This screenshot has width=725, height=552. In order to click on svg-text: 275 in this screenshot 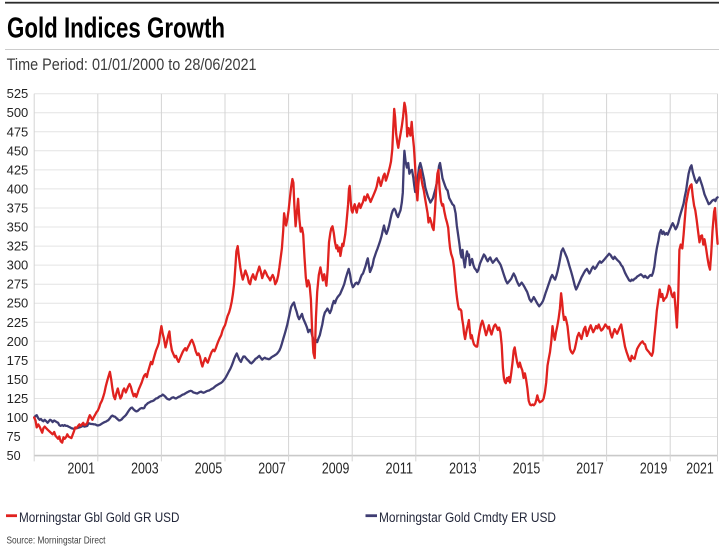, I will do `click(18, 284)`.